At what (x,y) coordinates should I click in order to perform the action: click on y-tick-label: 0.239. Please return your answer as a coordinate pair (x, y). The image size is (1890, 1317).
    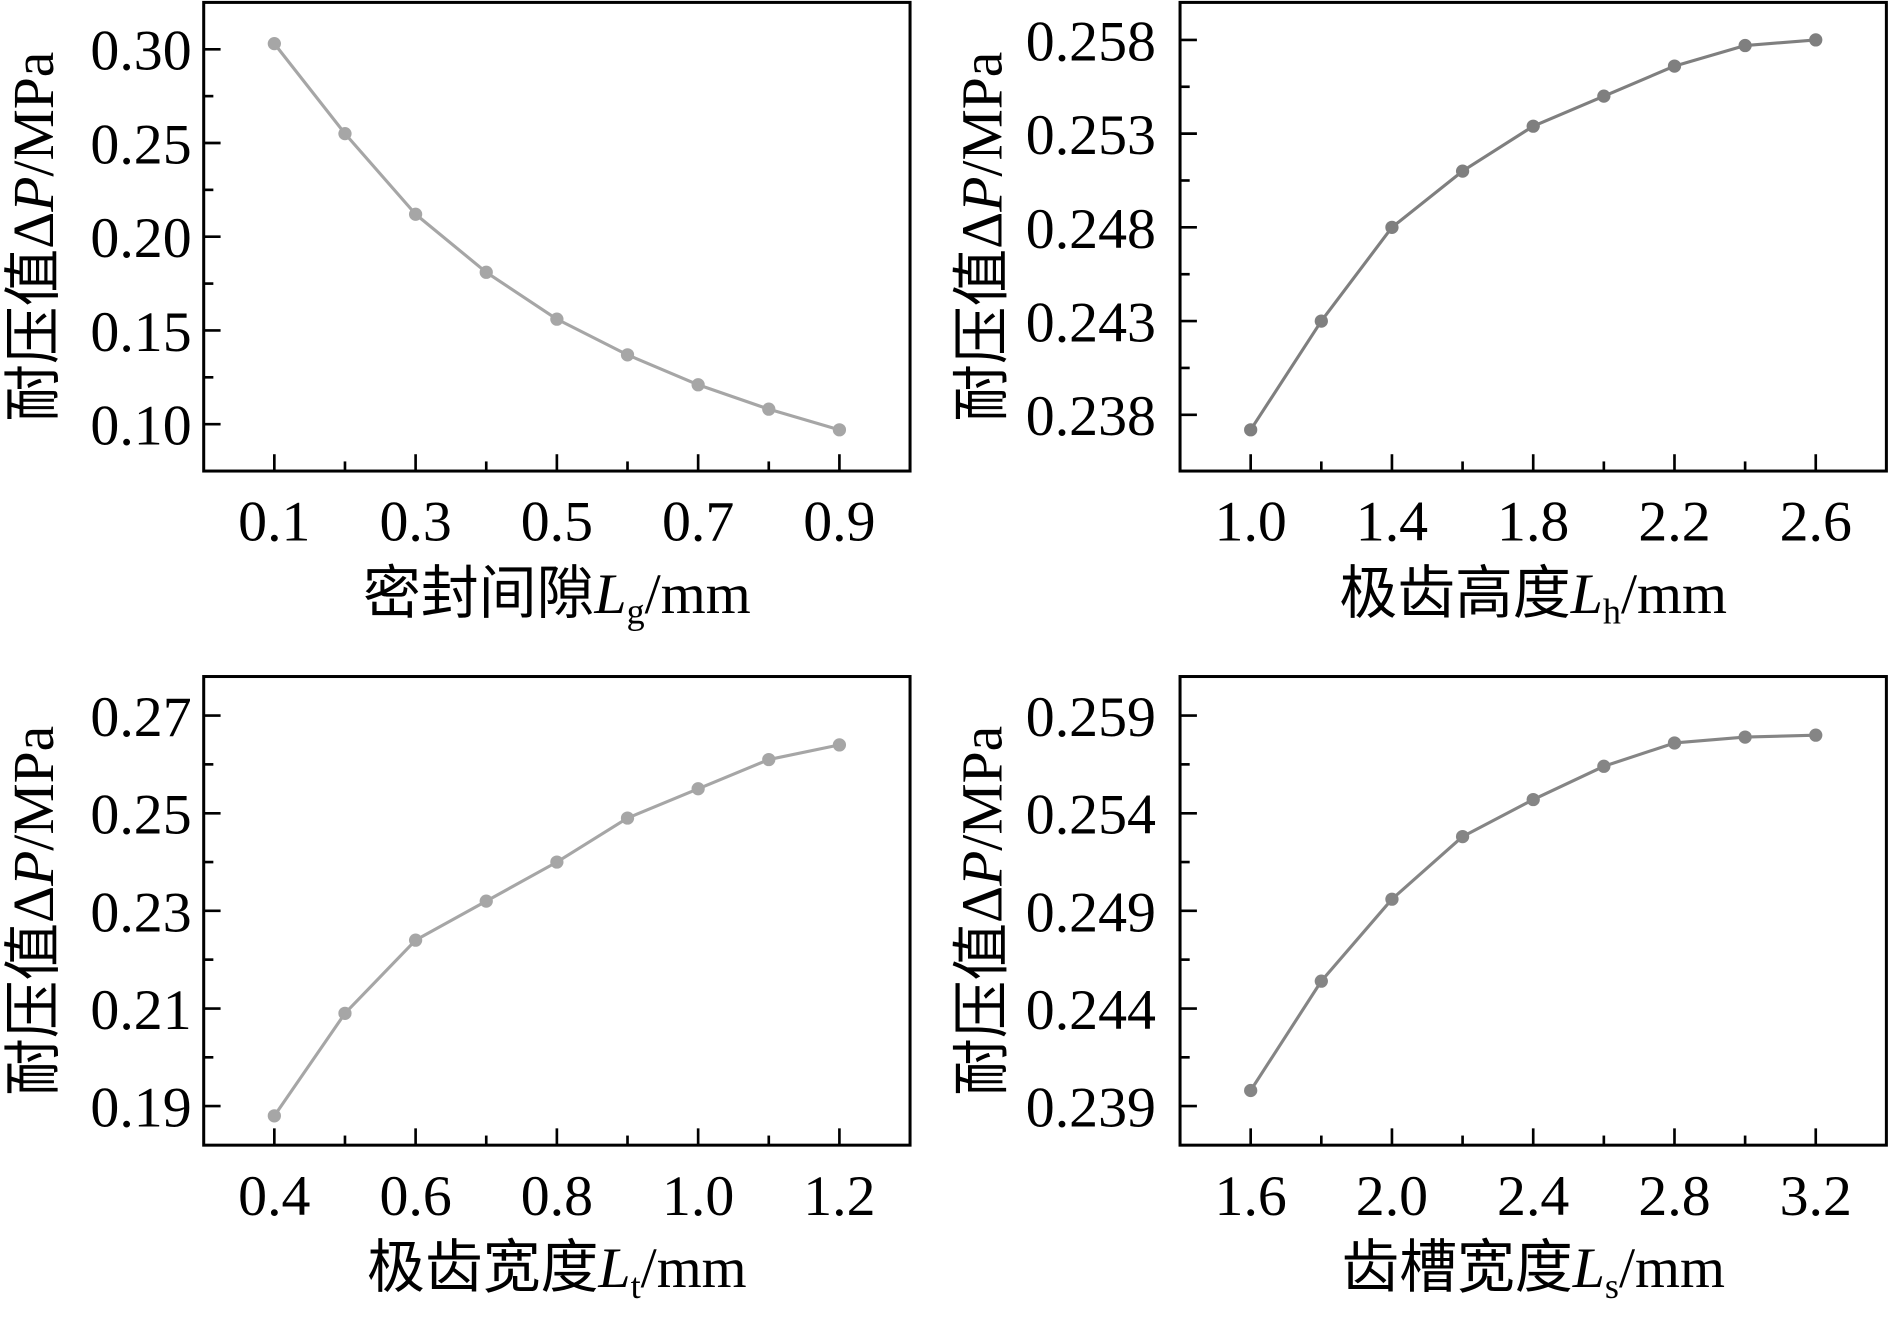
    Looking at the image, I should click on (1091, 1108).